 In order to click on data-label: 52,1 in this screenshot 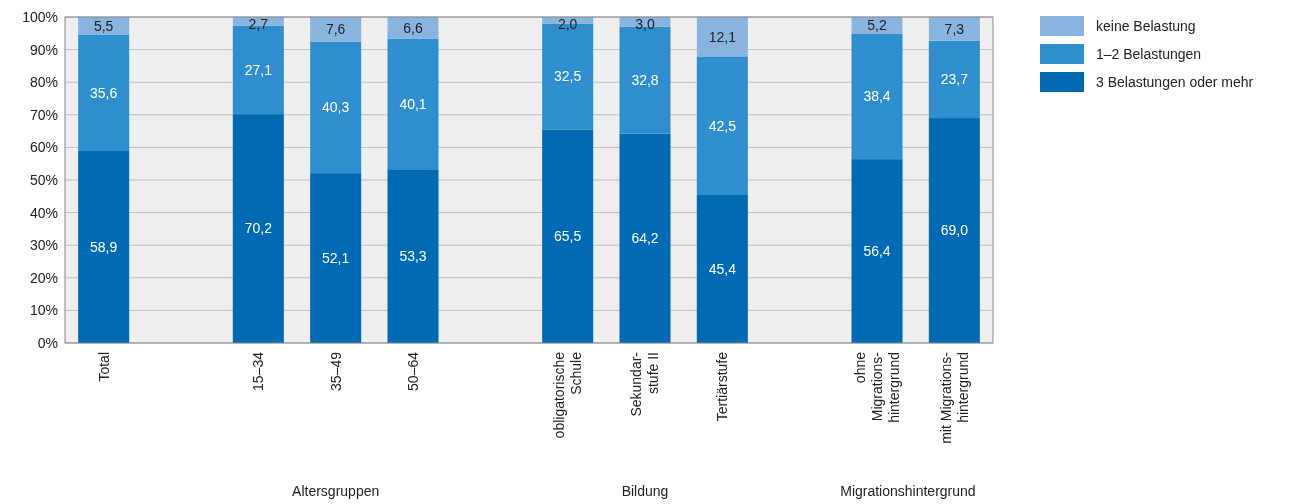, I will do `click(336, 257)`.